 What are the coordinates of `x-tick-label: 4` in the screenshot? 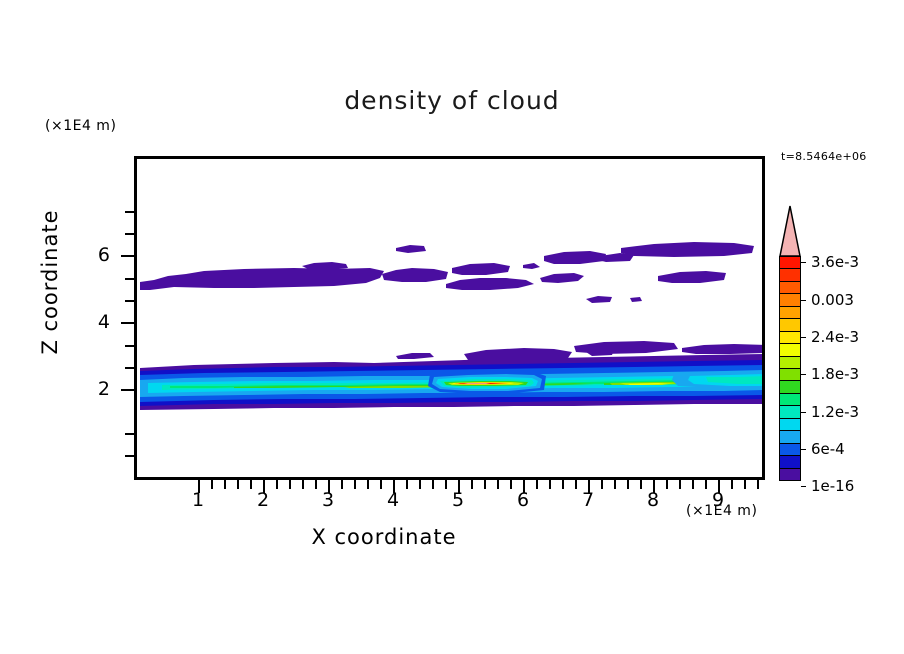 It's located at (393, 500).